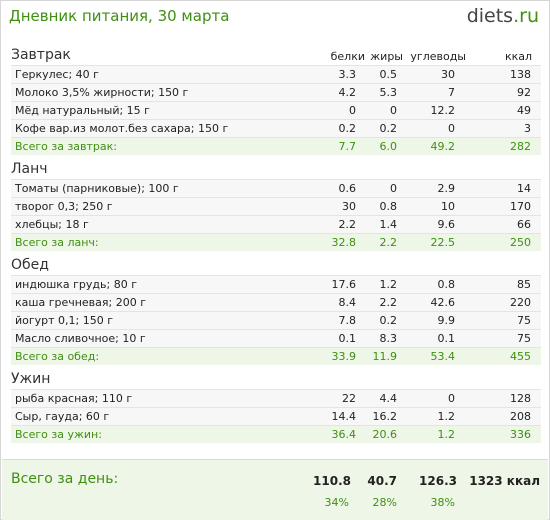  I want to click on protein-value: 4.2, so click(347, 92).